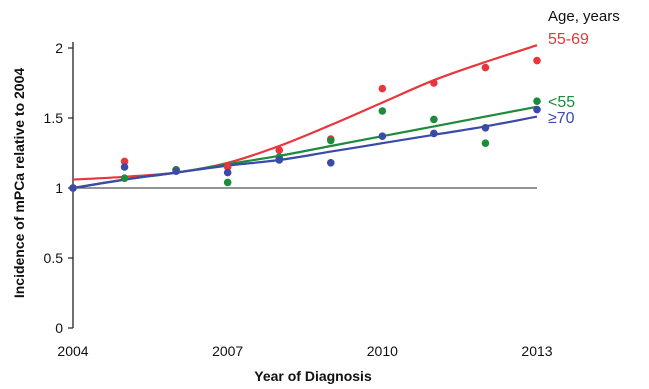 Image resolution: width=649 pixels, height=389 pixels. What do you see at coordinates (382, 136) in the screenshot?
I see `point-ge70-2010` at bounding box center [382, 136].